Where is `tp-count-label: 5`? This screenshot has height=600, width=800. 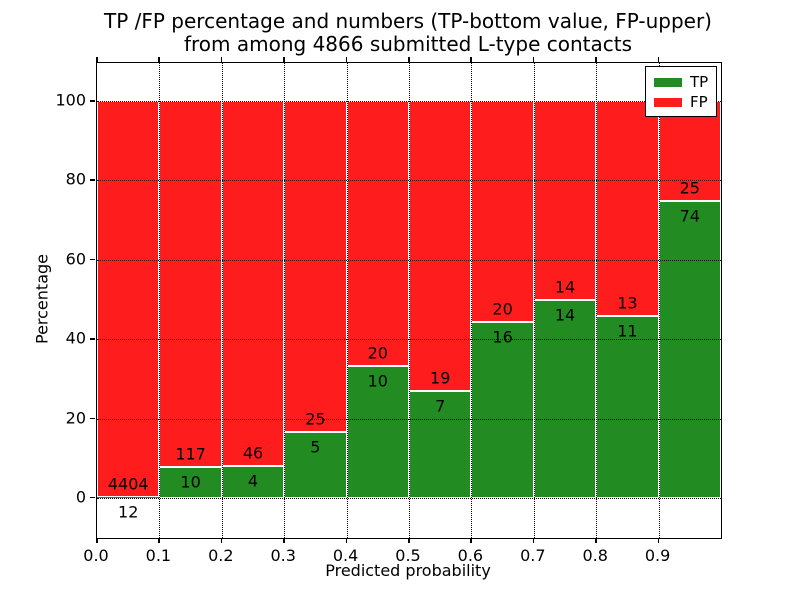 tp-count-label: 5 is located at coordinates (315, 447).